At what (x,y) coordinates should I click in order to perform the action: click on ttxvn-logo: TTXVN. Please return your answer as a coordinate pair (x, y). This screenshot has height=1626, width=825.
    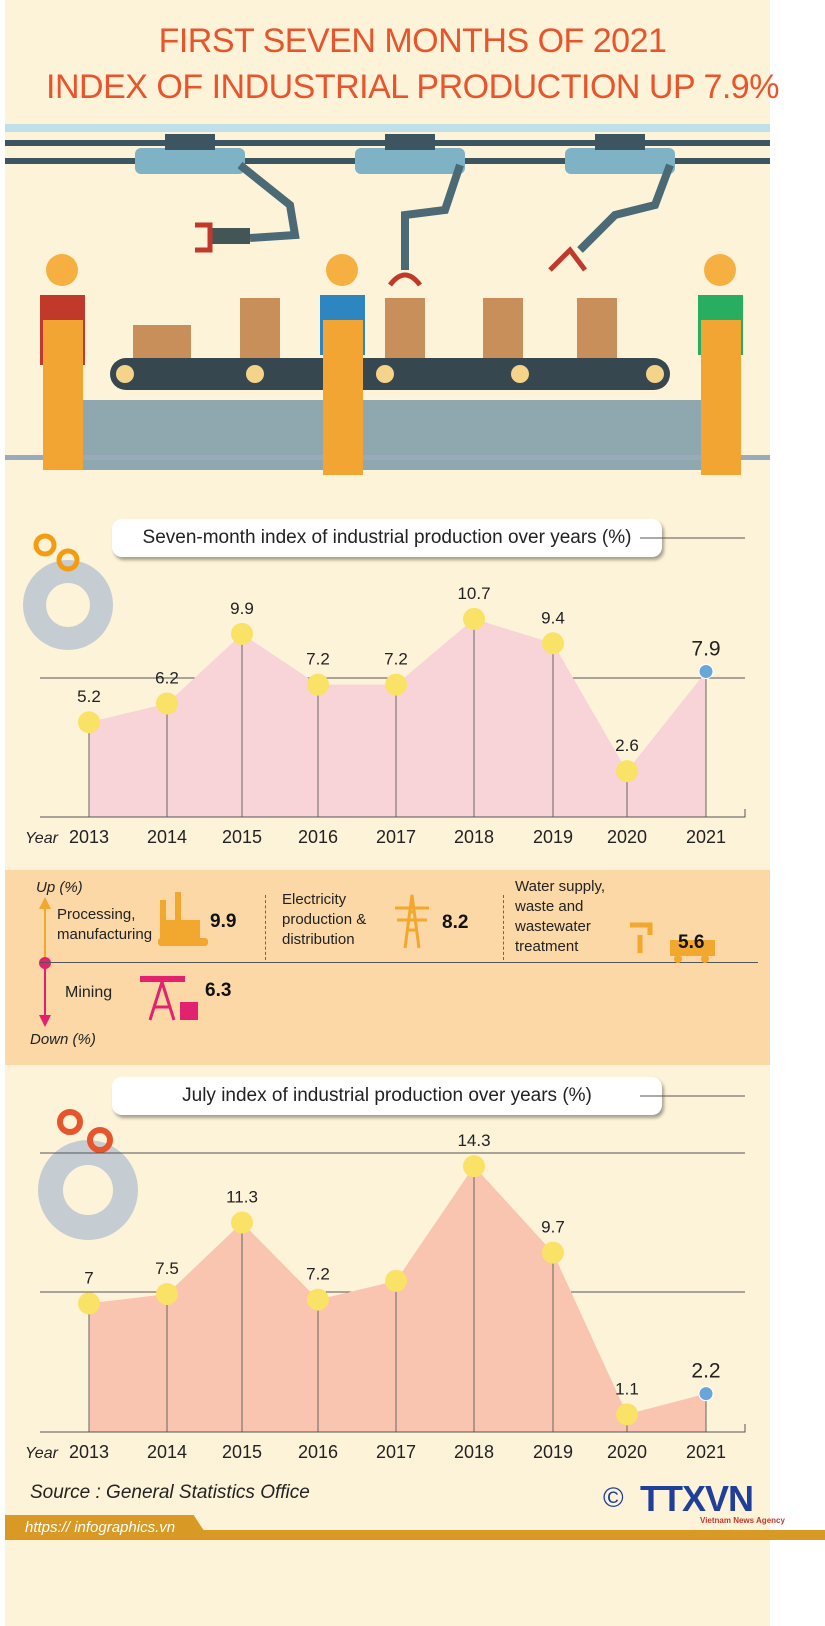
    Looking at the image, I should click on (697, 1498).